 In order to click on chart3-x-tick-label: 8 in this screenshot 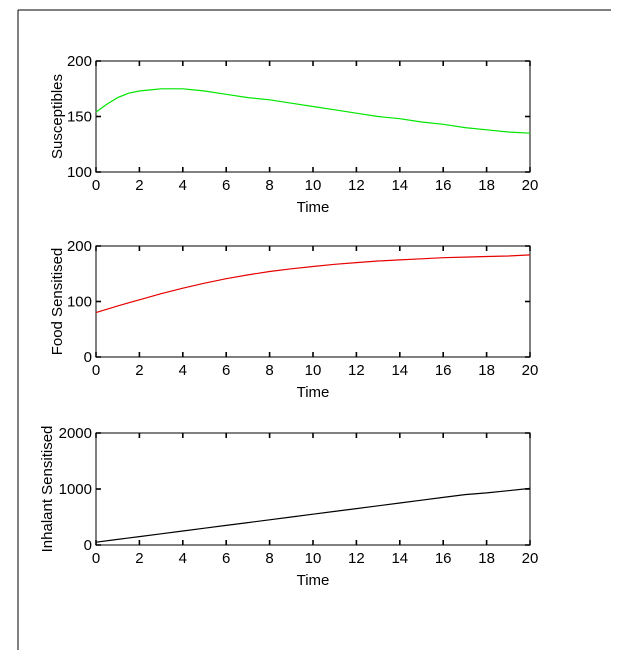, I will do `click(269, 558)`.